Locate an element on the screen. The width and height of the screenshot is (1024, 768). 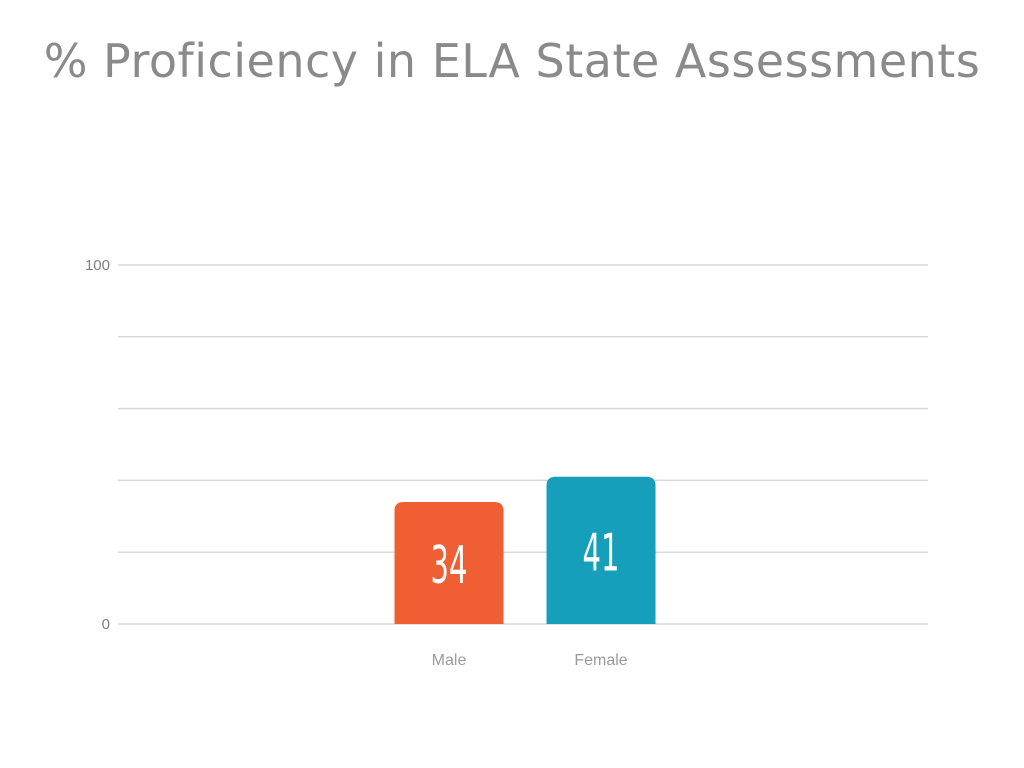
bar-value-label: 41 is located at coordinates (601, 554).